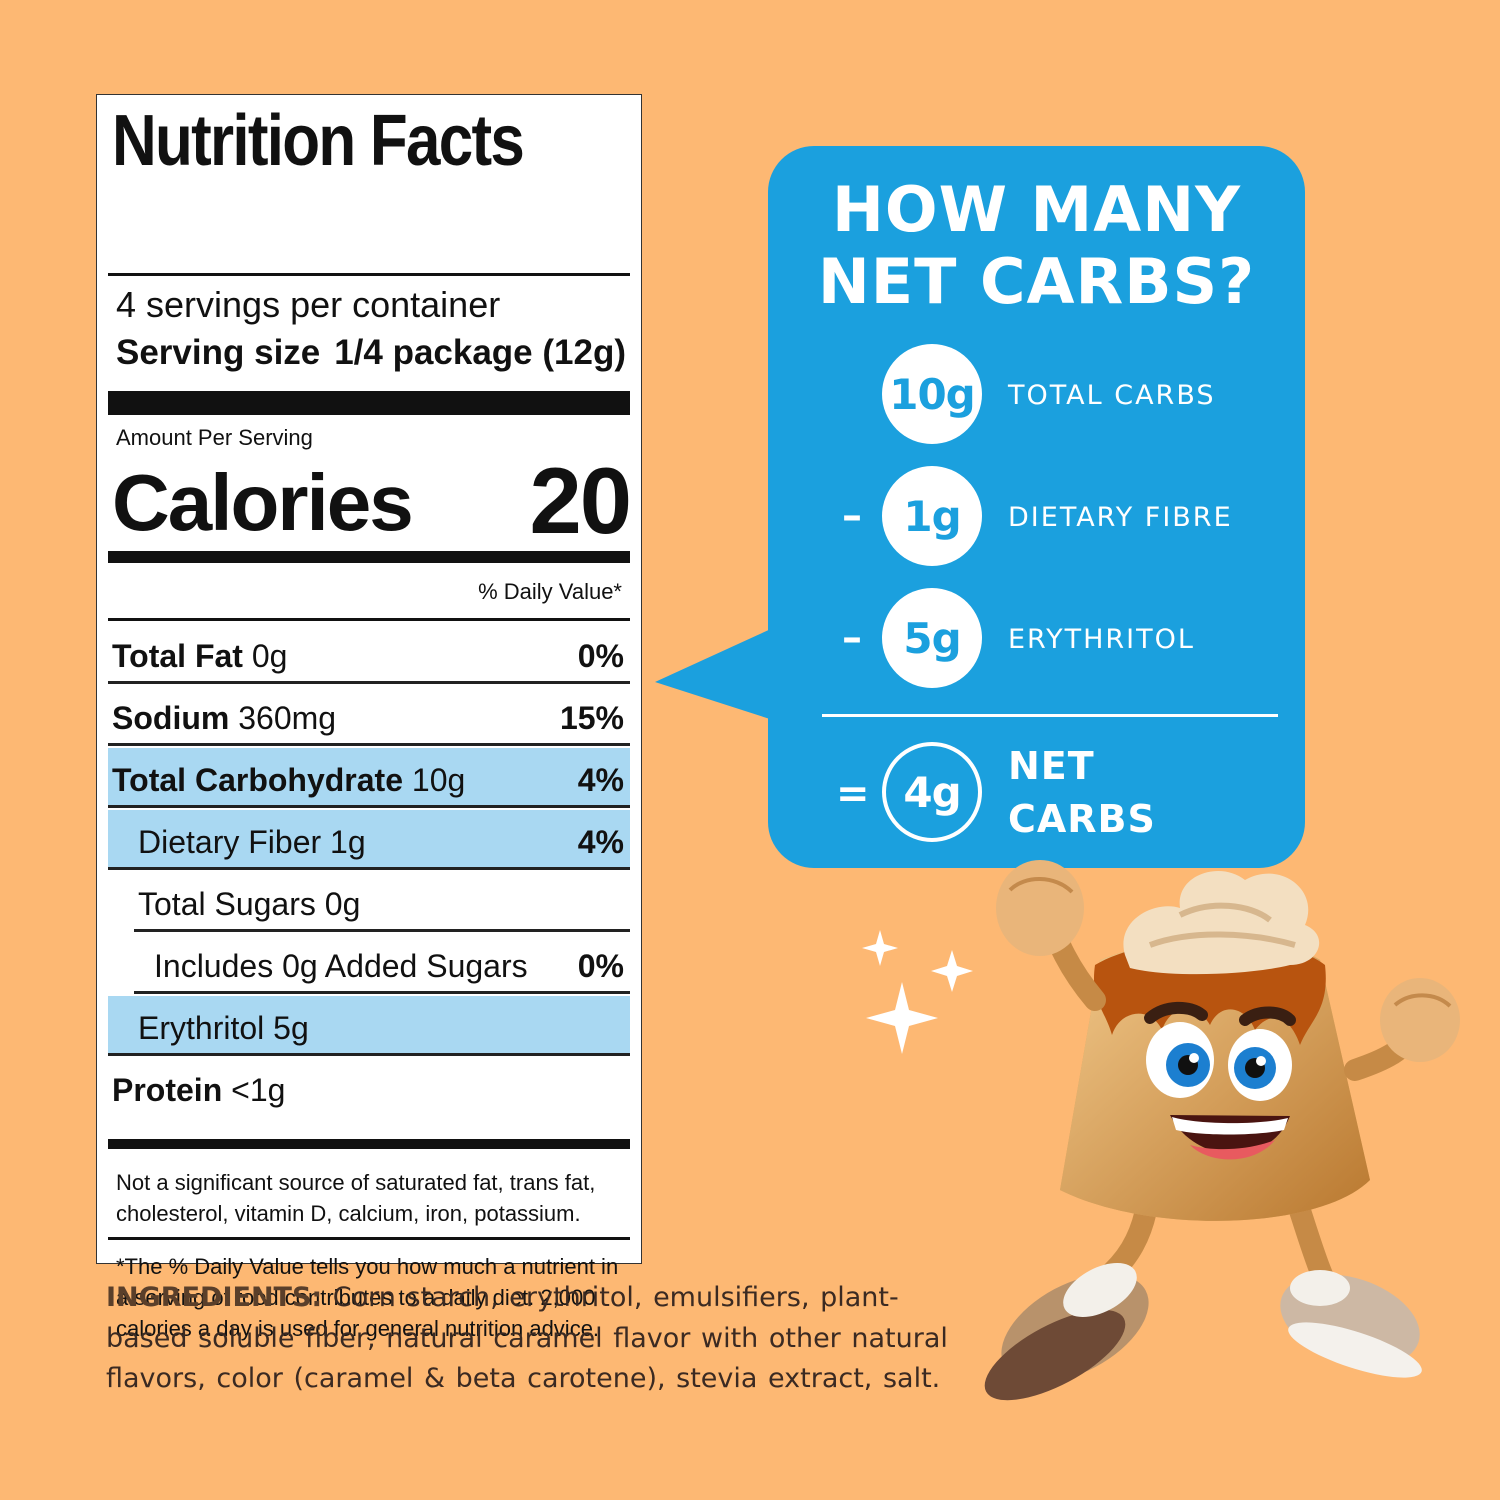  Describe the element at coordinates (1036, 281) in the screenshot. I see `net-carbs-title-line-2: NET CARBS?` at that location.